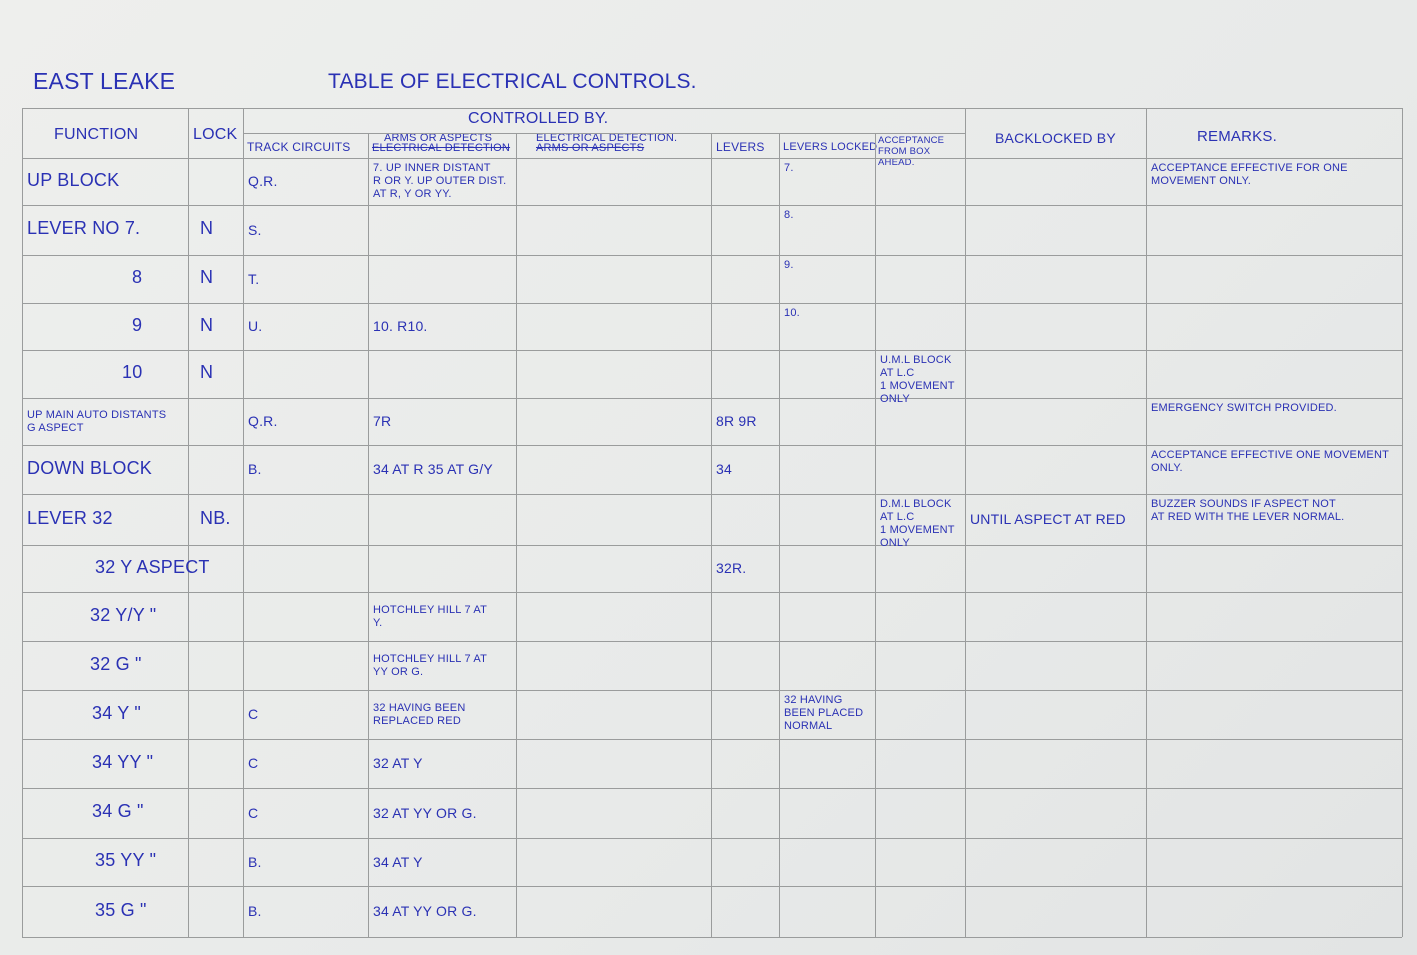 The image size is (1417, 955). Describe the element at coordinates (425, 911) in the screenshot. I see `cell-arms: 34 at YY or G.` at that location.